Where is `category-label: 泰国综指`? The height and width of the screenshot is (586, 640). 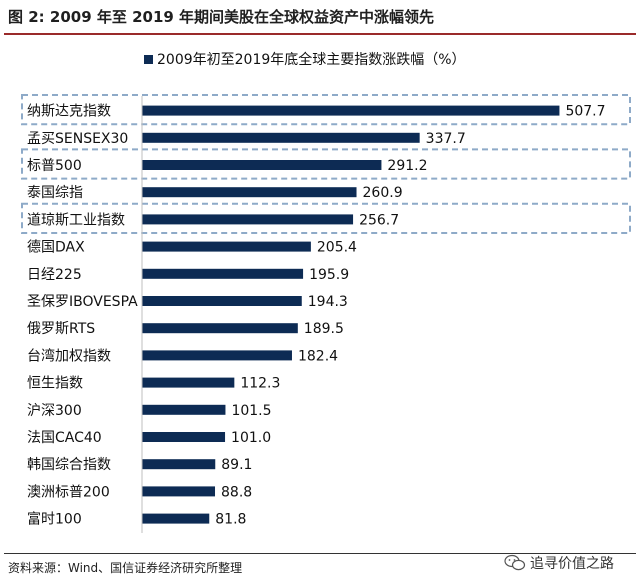 category-label: 泰国综指 is located at coordinates (55, 193).